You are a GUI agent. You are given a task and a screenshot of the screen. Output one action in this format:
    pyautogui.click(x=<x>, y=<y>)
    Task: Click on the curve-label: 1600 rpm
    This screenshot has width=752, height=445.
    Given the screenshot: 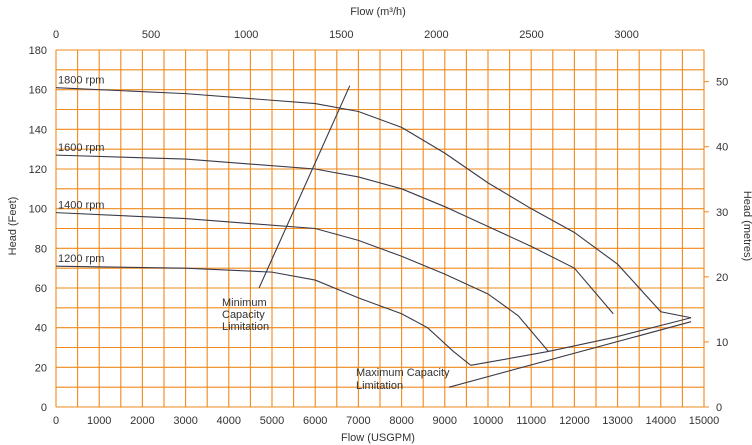 What is the action you would take?
    pyautogui.click(x=81, y=148)
    